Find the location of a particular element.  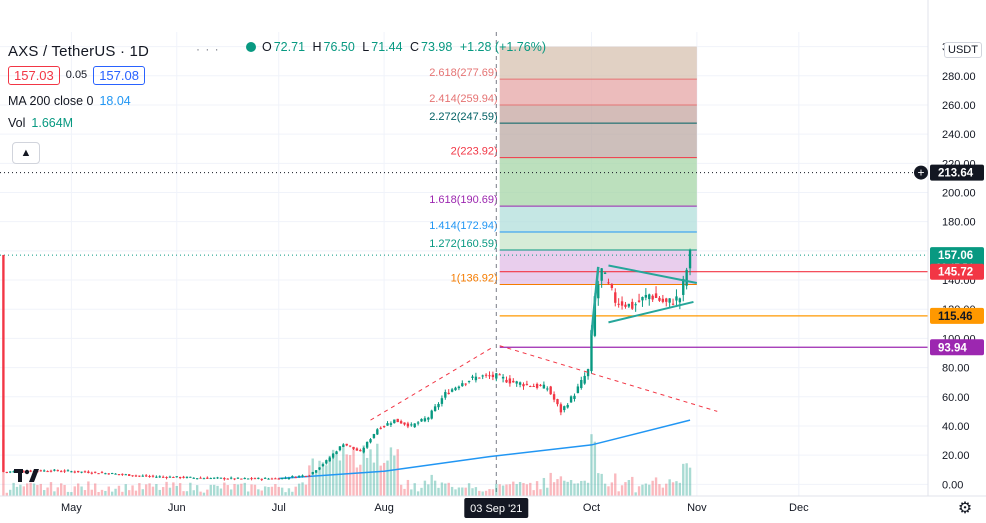

time-axis: May Jun Jul Aug Oct Nov Dec 03 Sep '21 is located at coordinates (493, 509).